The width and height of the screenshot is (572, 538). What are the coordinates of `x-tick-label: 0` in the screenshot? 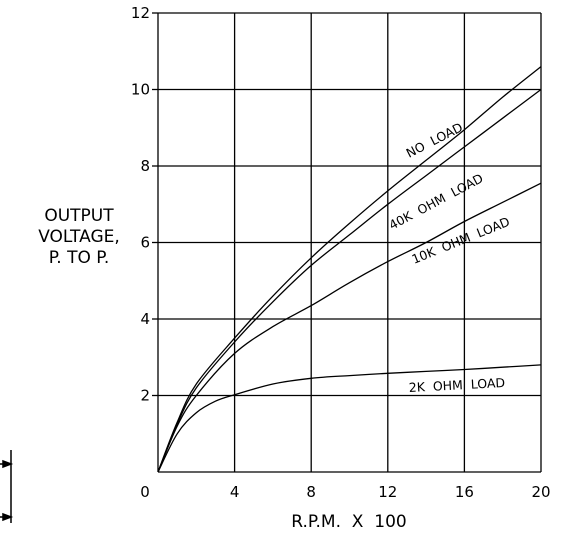 It's located at (145, 492).